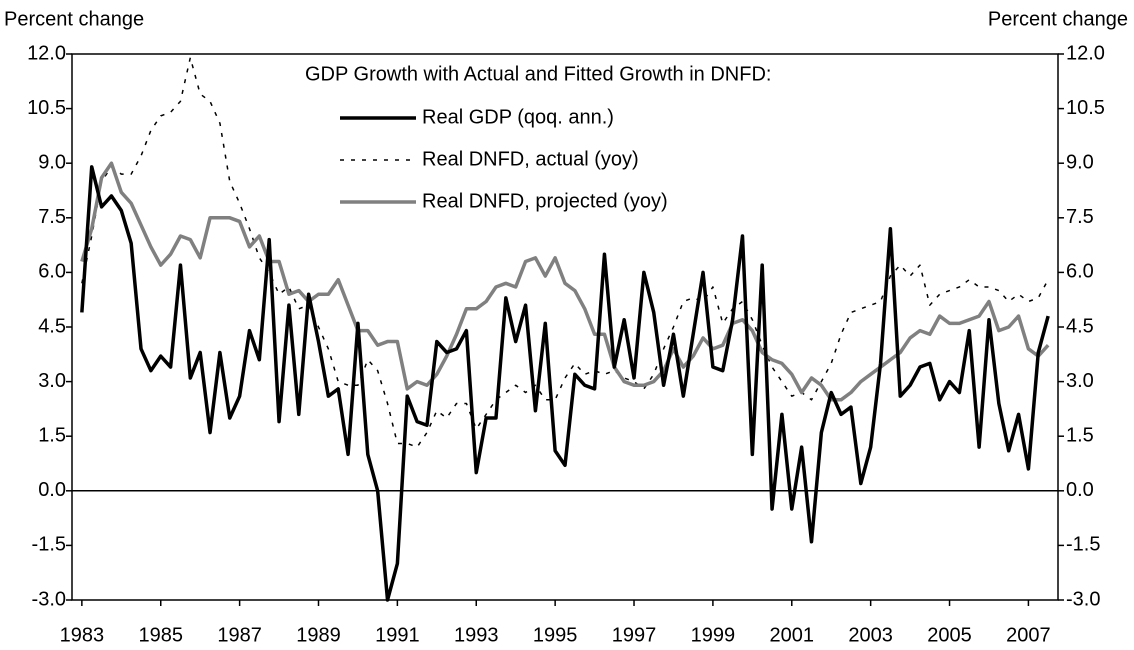 The width and height of the screenshot is (1134, 650). I want to click on y2-tick-label: 7.5, so click(1080, 217).